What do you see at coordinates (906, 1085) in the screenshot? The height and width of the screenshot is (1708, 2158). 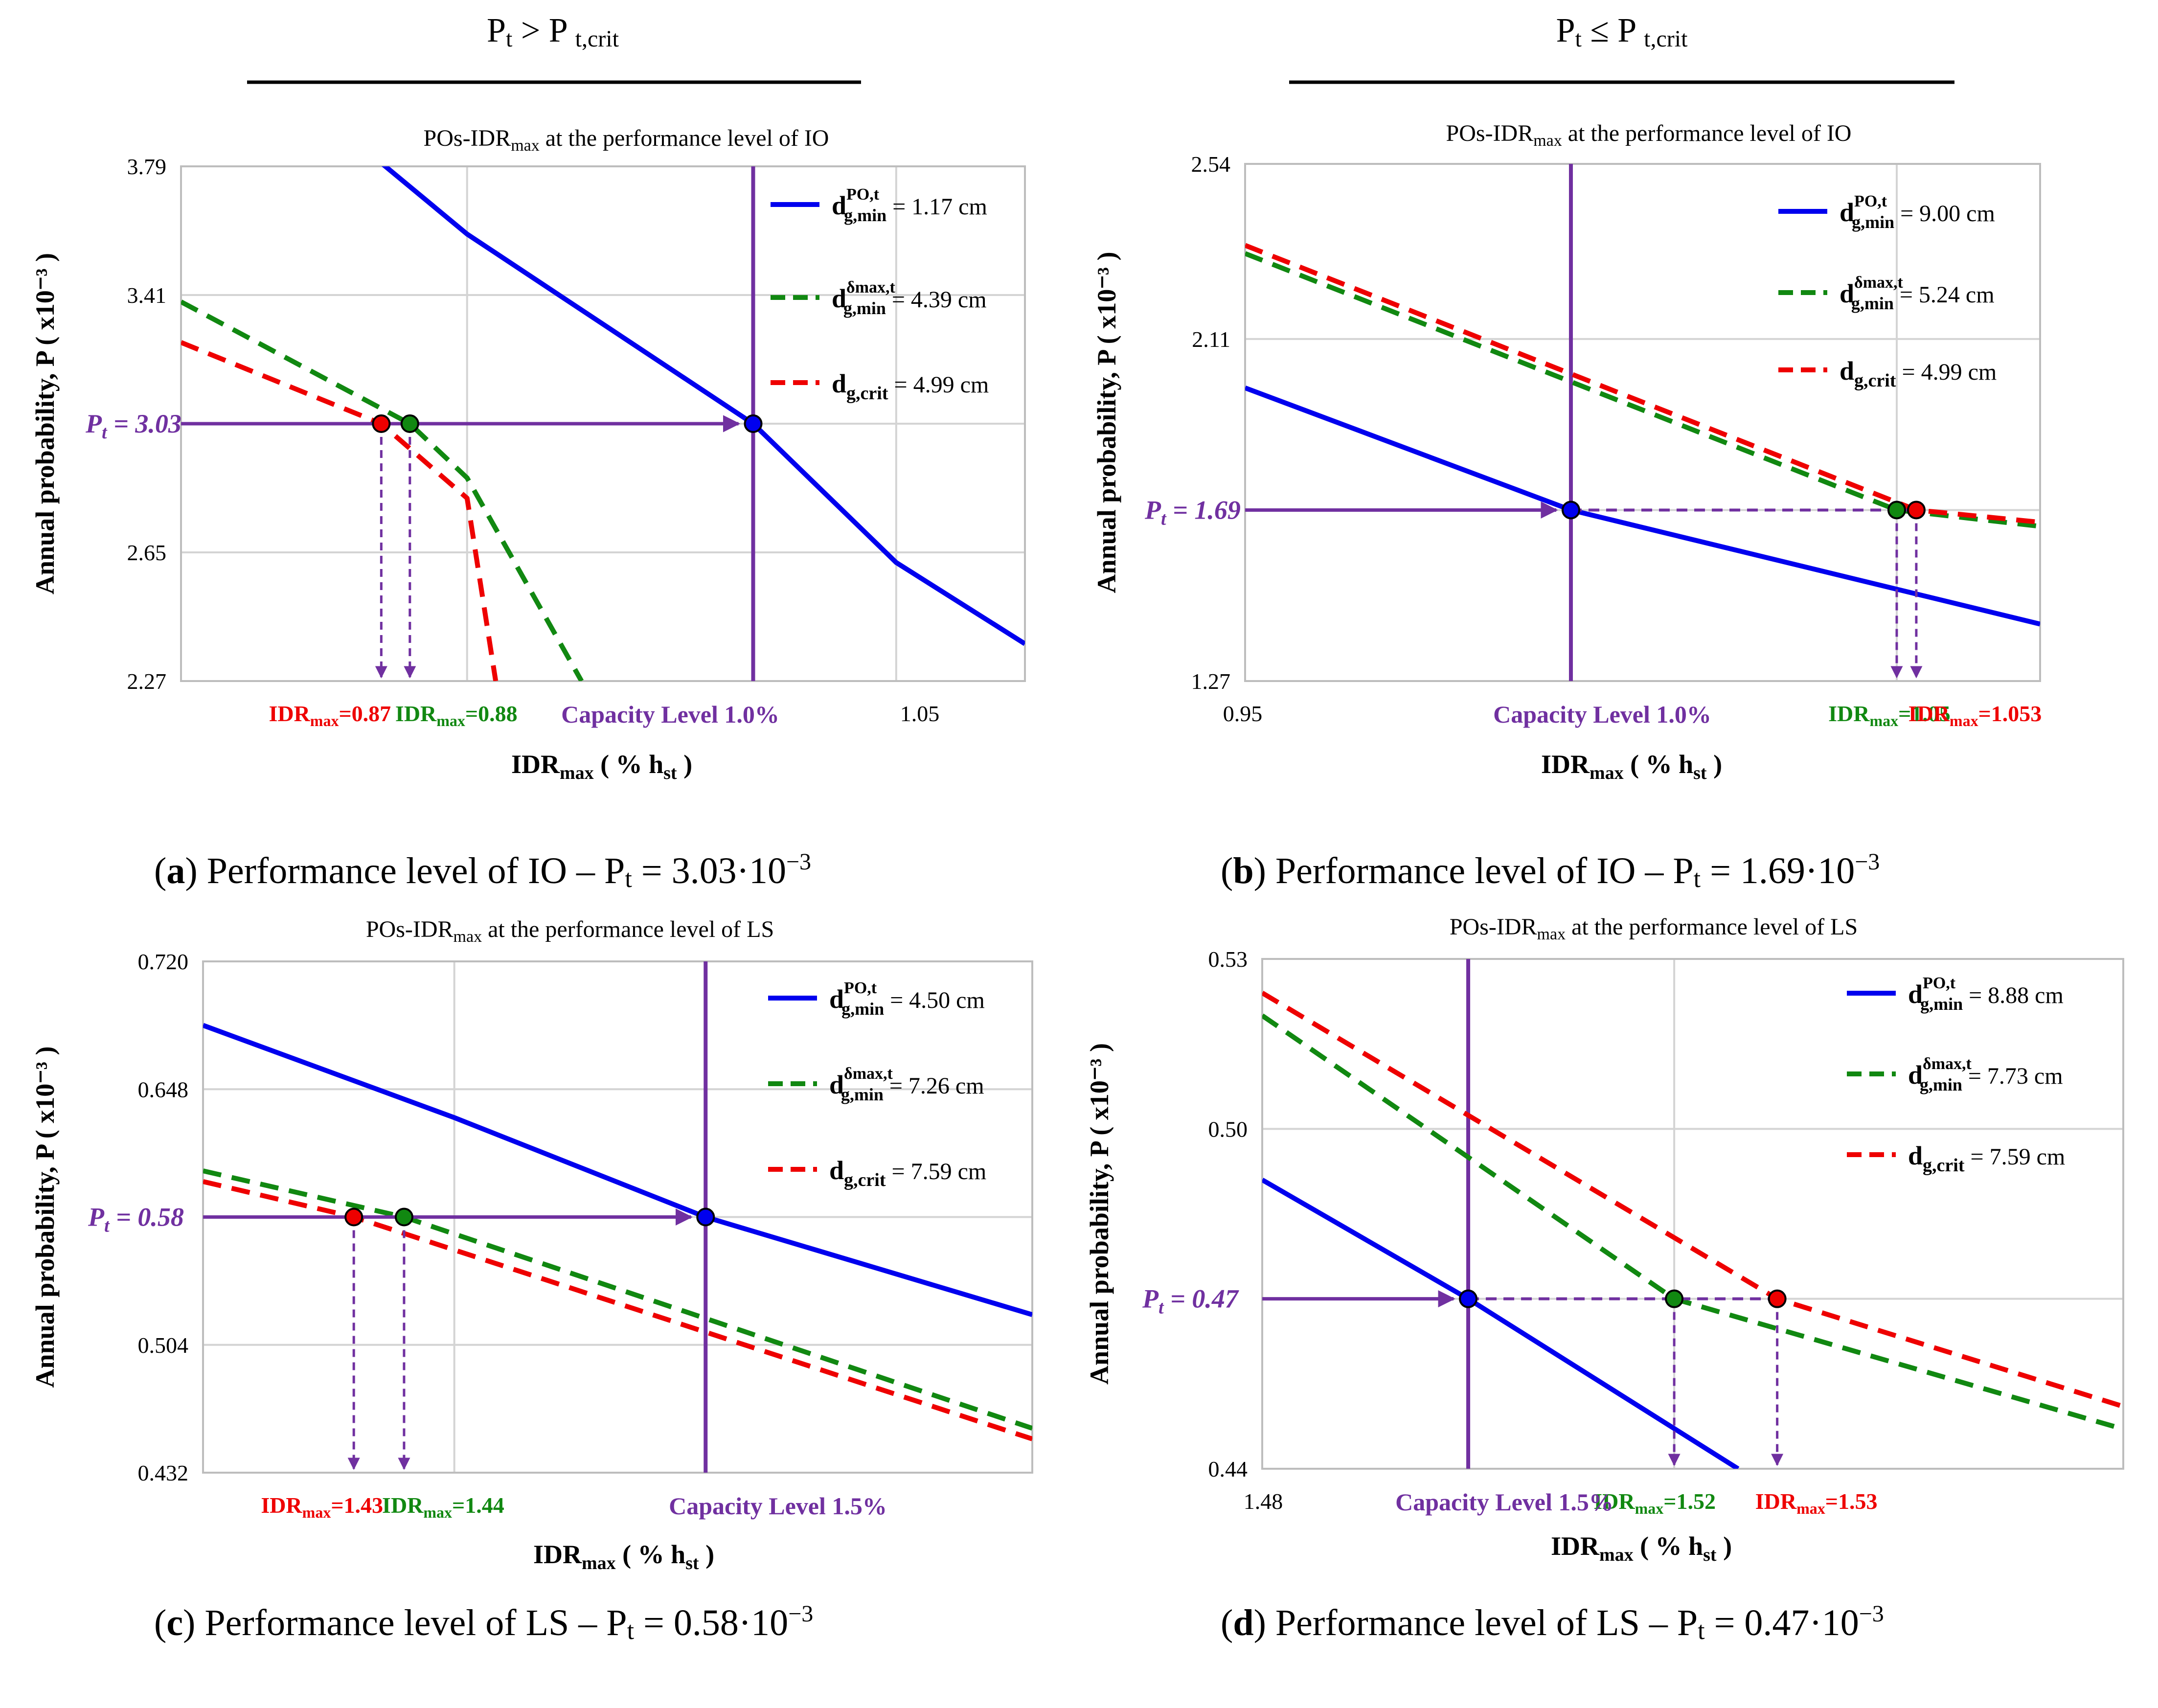 I see `legend-label-green: dδmax,t g,min = 7.26 cm` at bounding box center [906, 1085].